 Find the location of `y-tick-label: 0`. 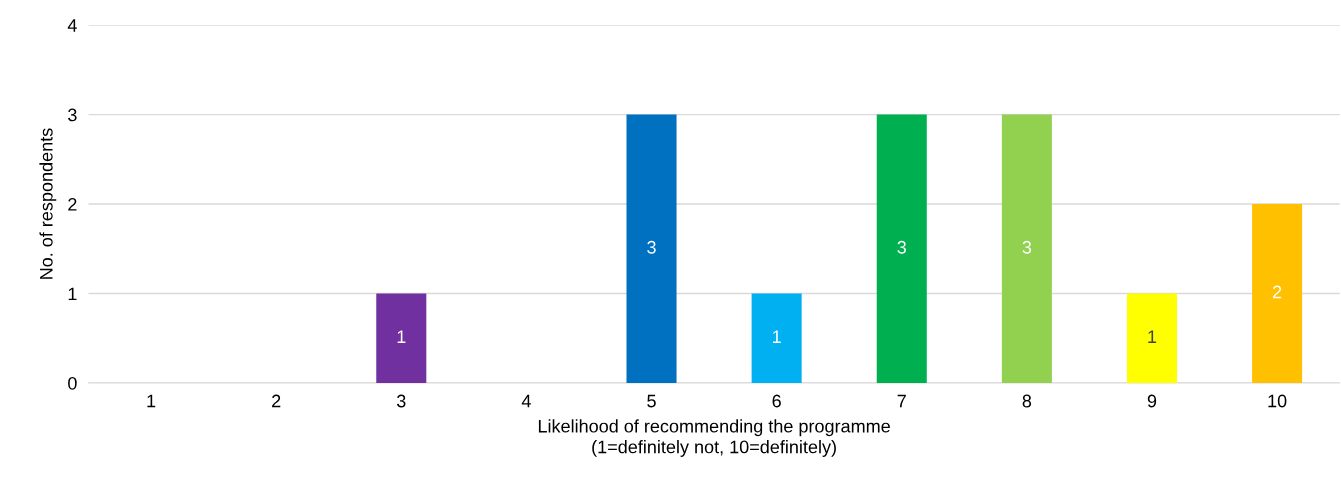

y-tick-label: 0 is located at coordinates (72, 383).